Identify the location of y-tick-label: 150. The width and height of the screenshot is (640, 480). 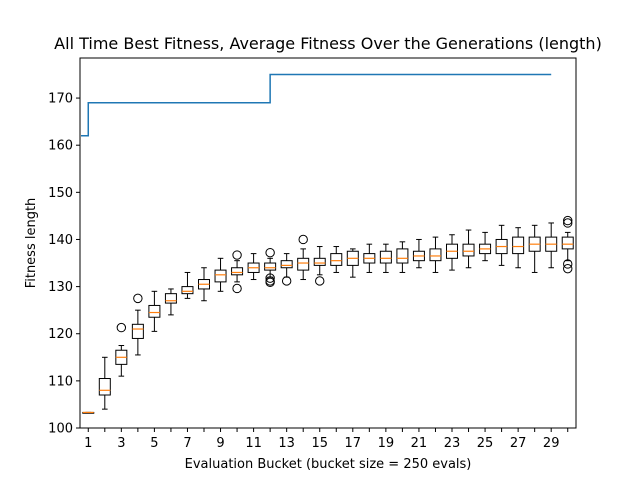
(60, 193).